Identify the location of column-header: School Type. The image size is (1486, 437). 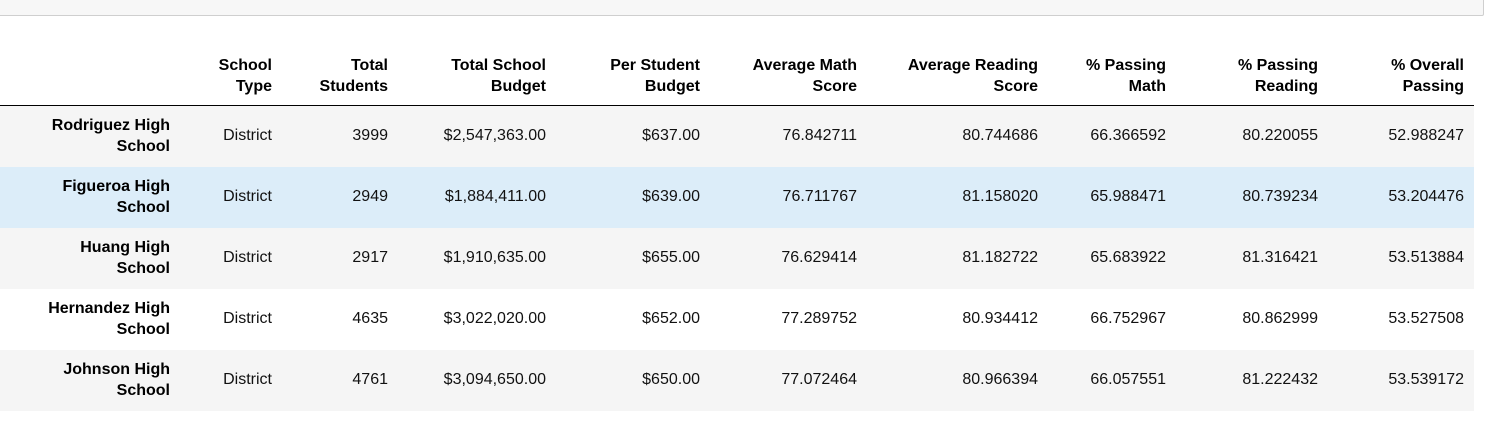
(231, 73).